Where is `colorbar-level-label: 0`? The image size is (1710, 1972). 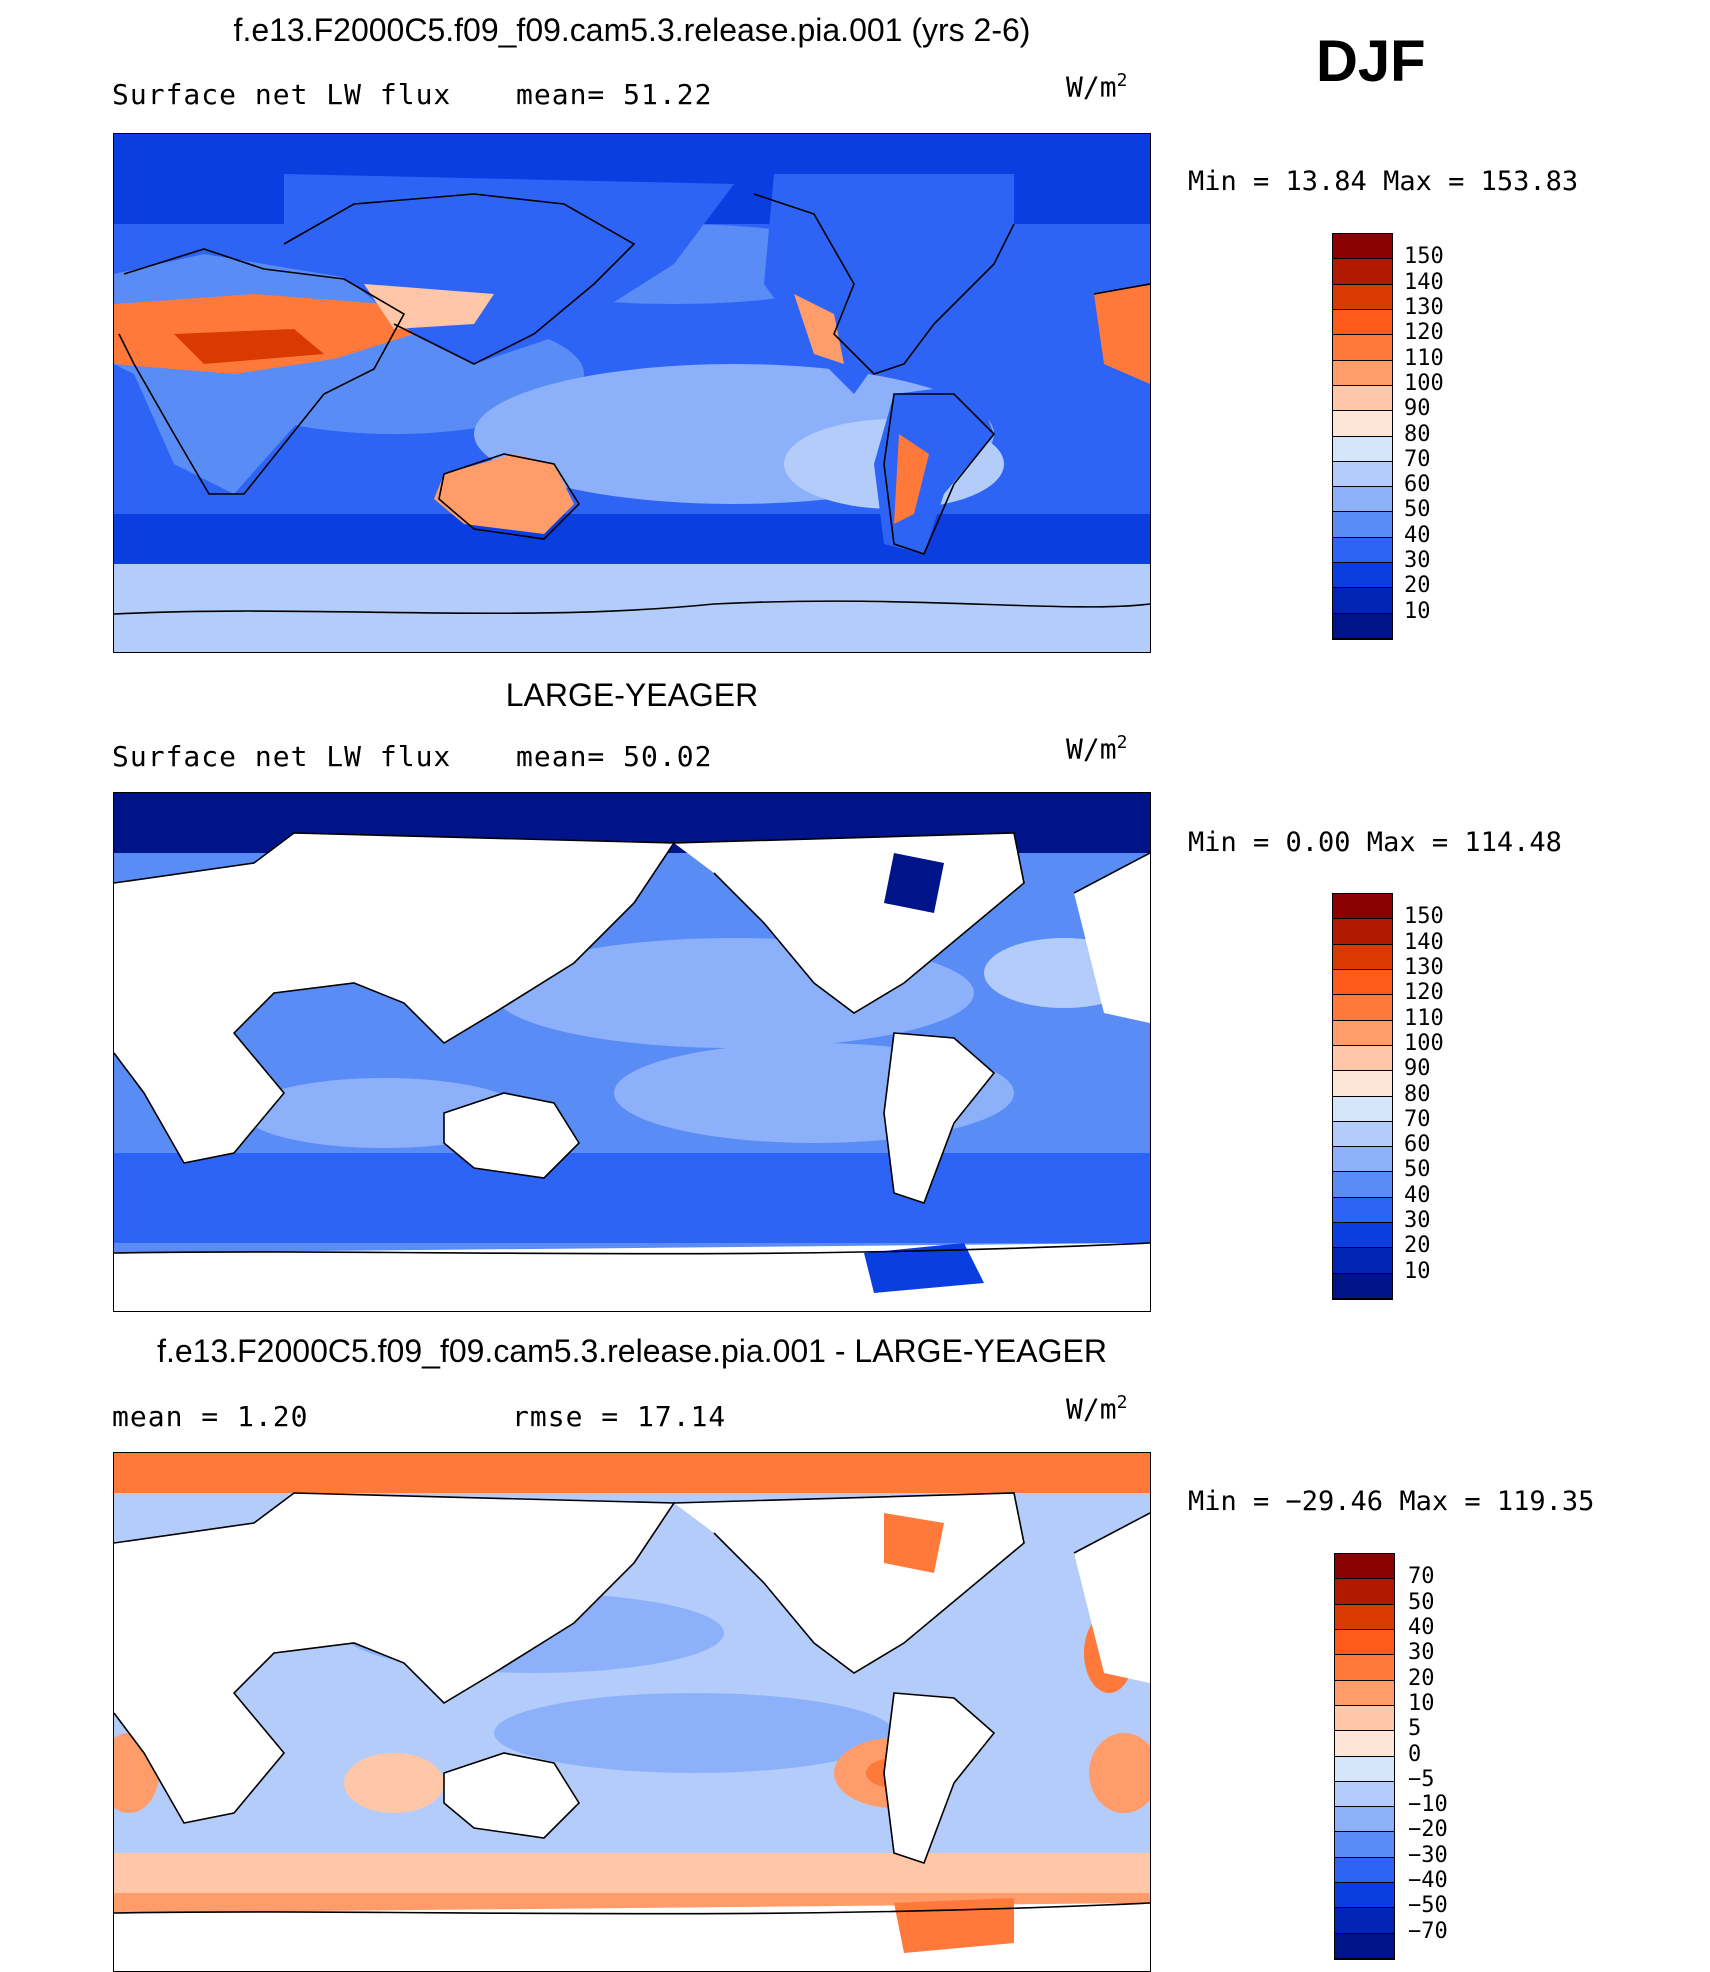
colorbar-level-label: 0 is located at coordinates (1415, 1754).